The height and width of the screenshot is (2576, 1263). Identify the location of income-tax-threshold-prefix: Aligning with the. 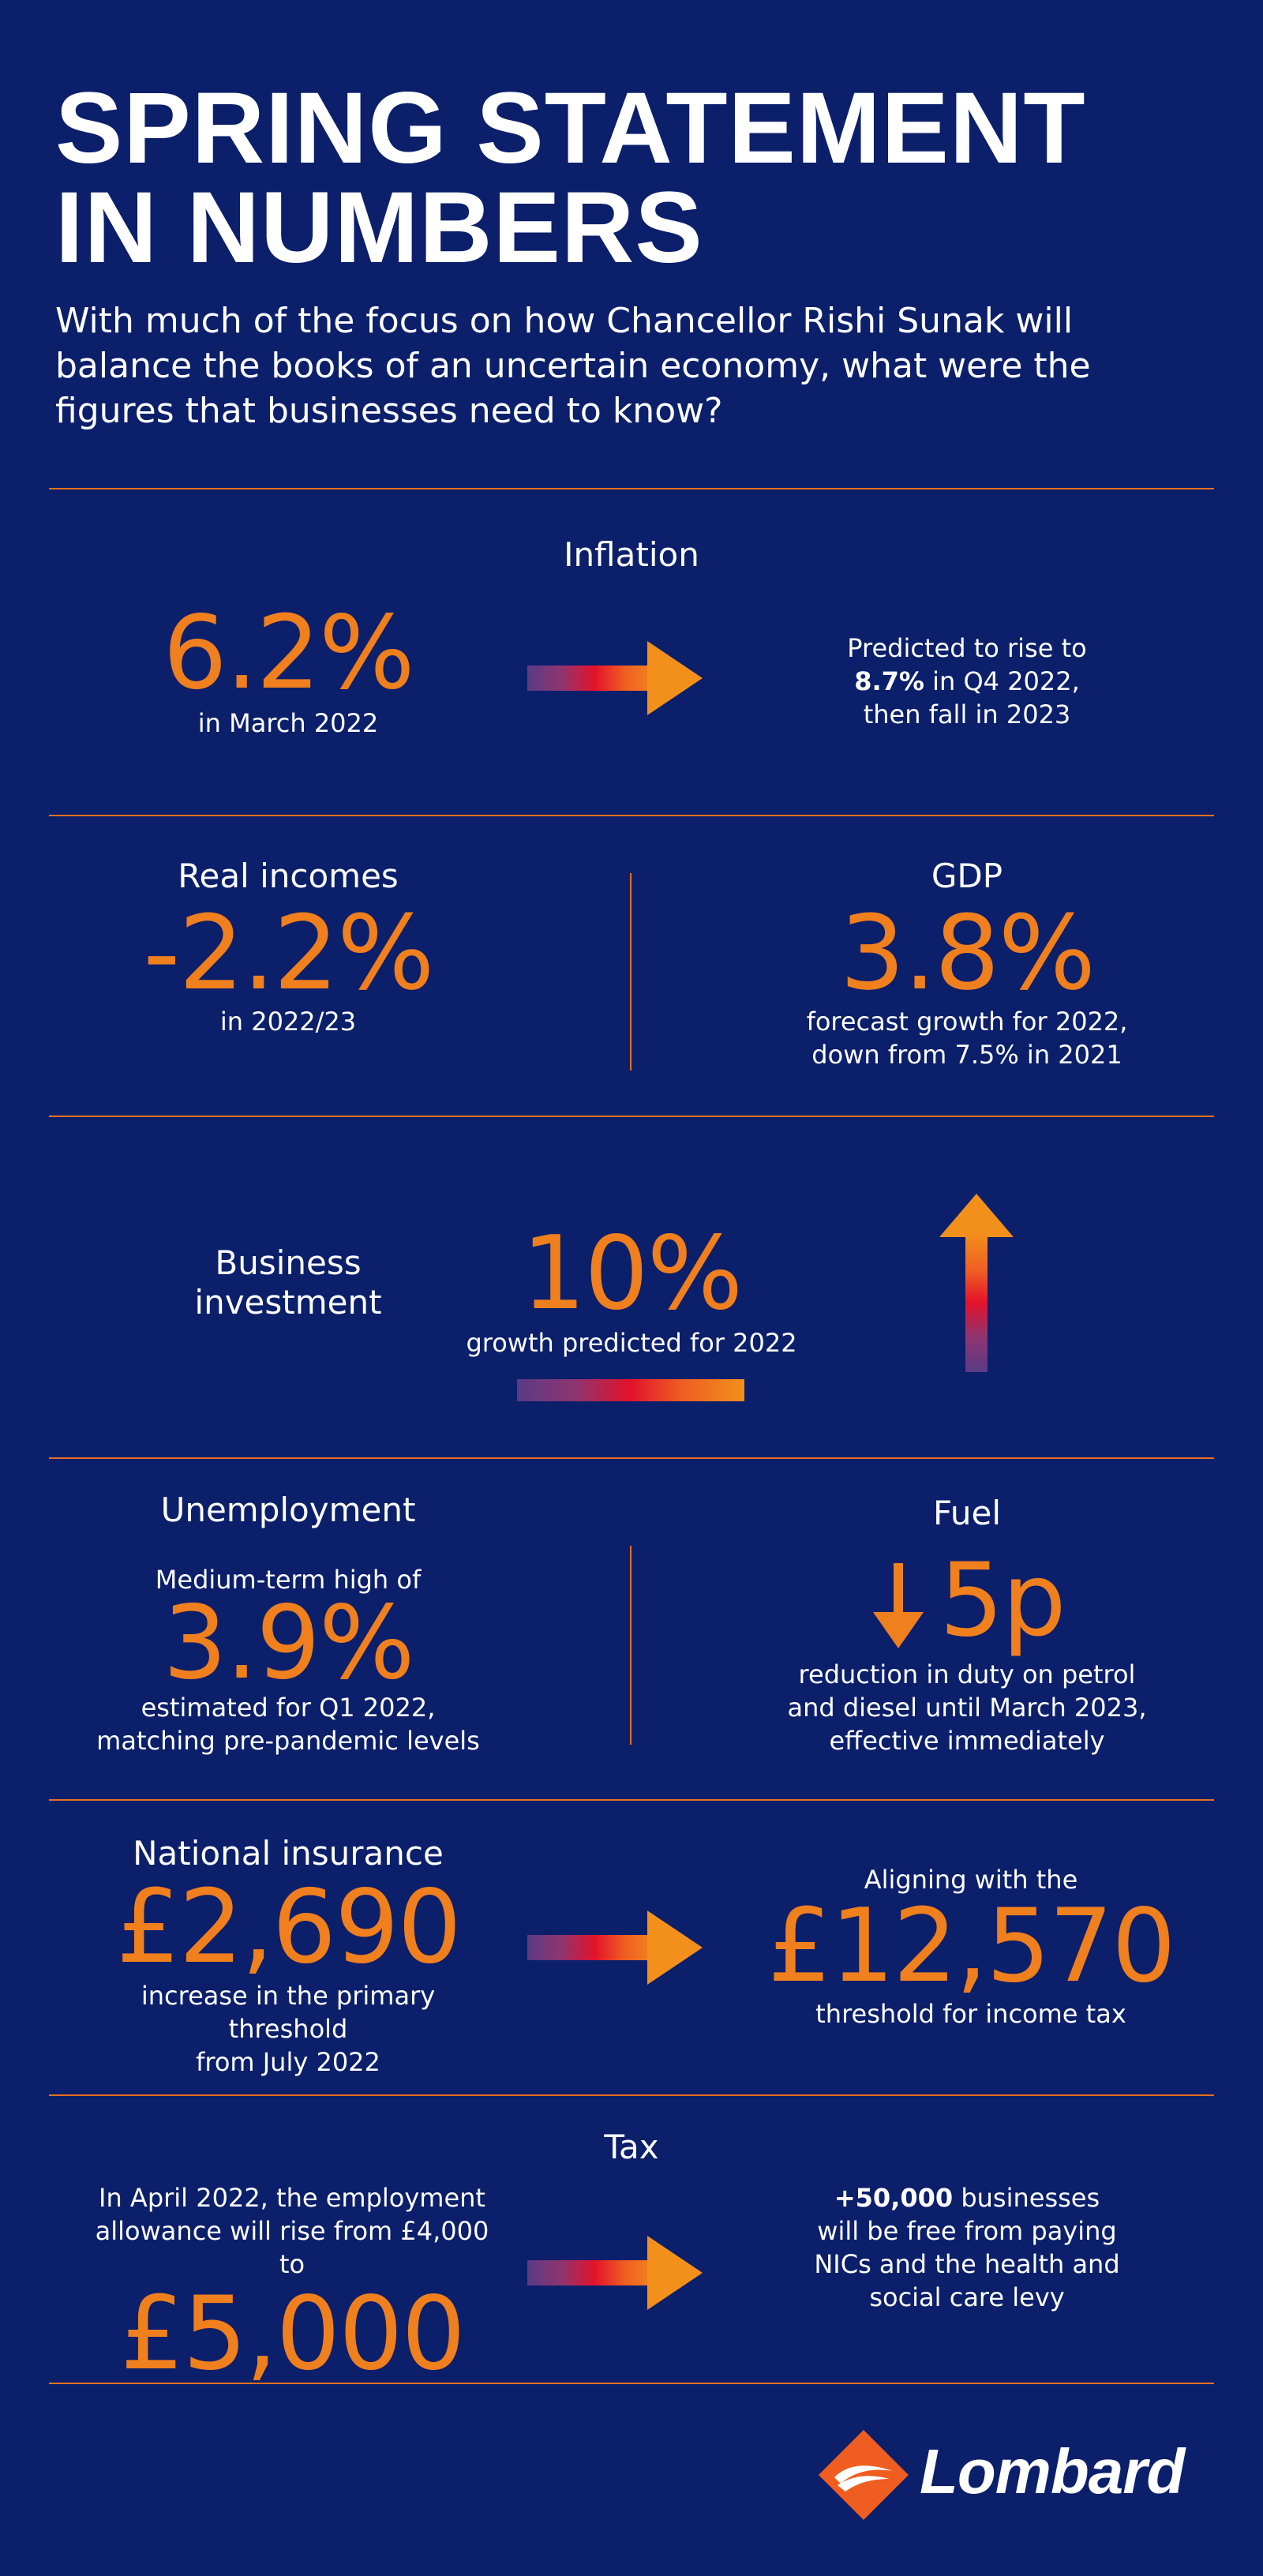
(971, 1880).